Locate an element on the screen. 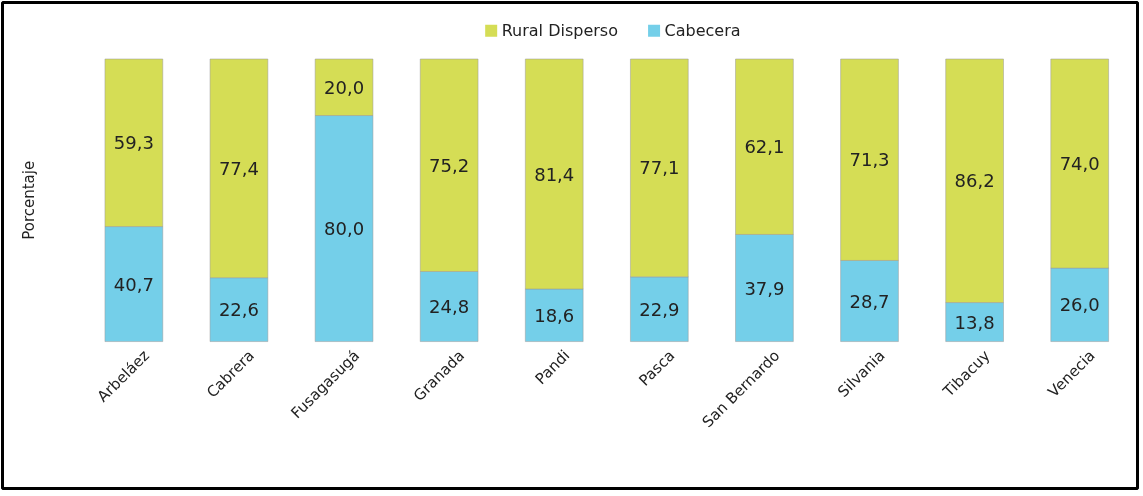 Image resolution: width=1143 pixels, height=496 pixels. data-label: 74,0 is located at coordinates (1079, 164).